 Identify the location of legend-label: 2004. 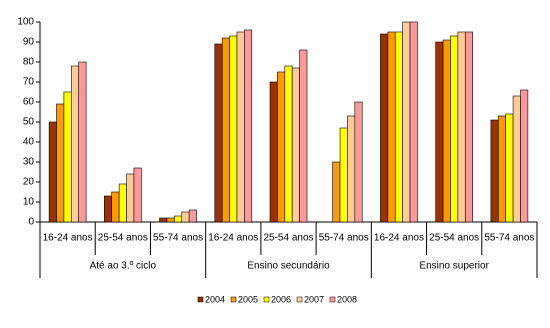
(215, 299).